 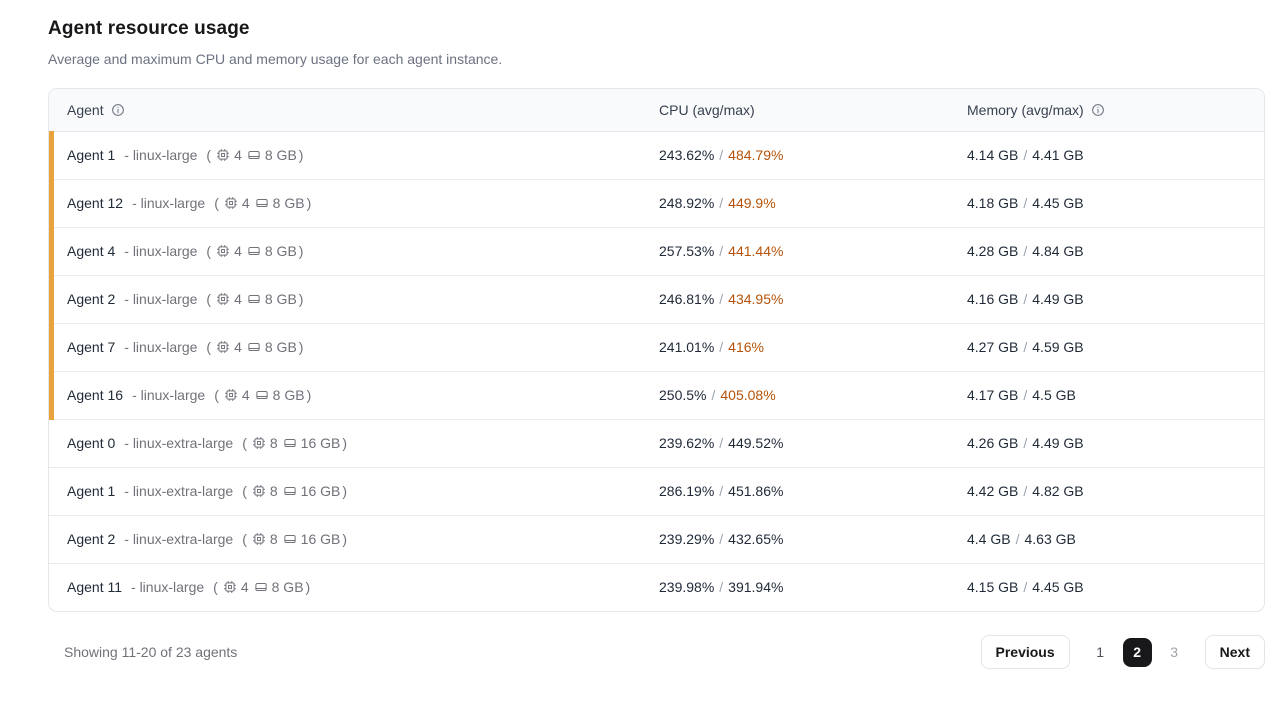 What do you see at coordinates (1058, 347) in the screenshot?
I see `memory-max-value: 4.59 GB` at bounding box center [1058, 347].